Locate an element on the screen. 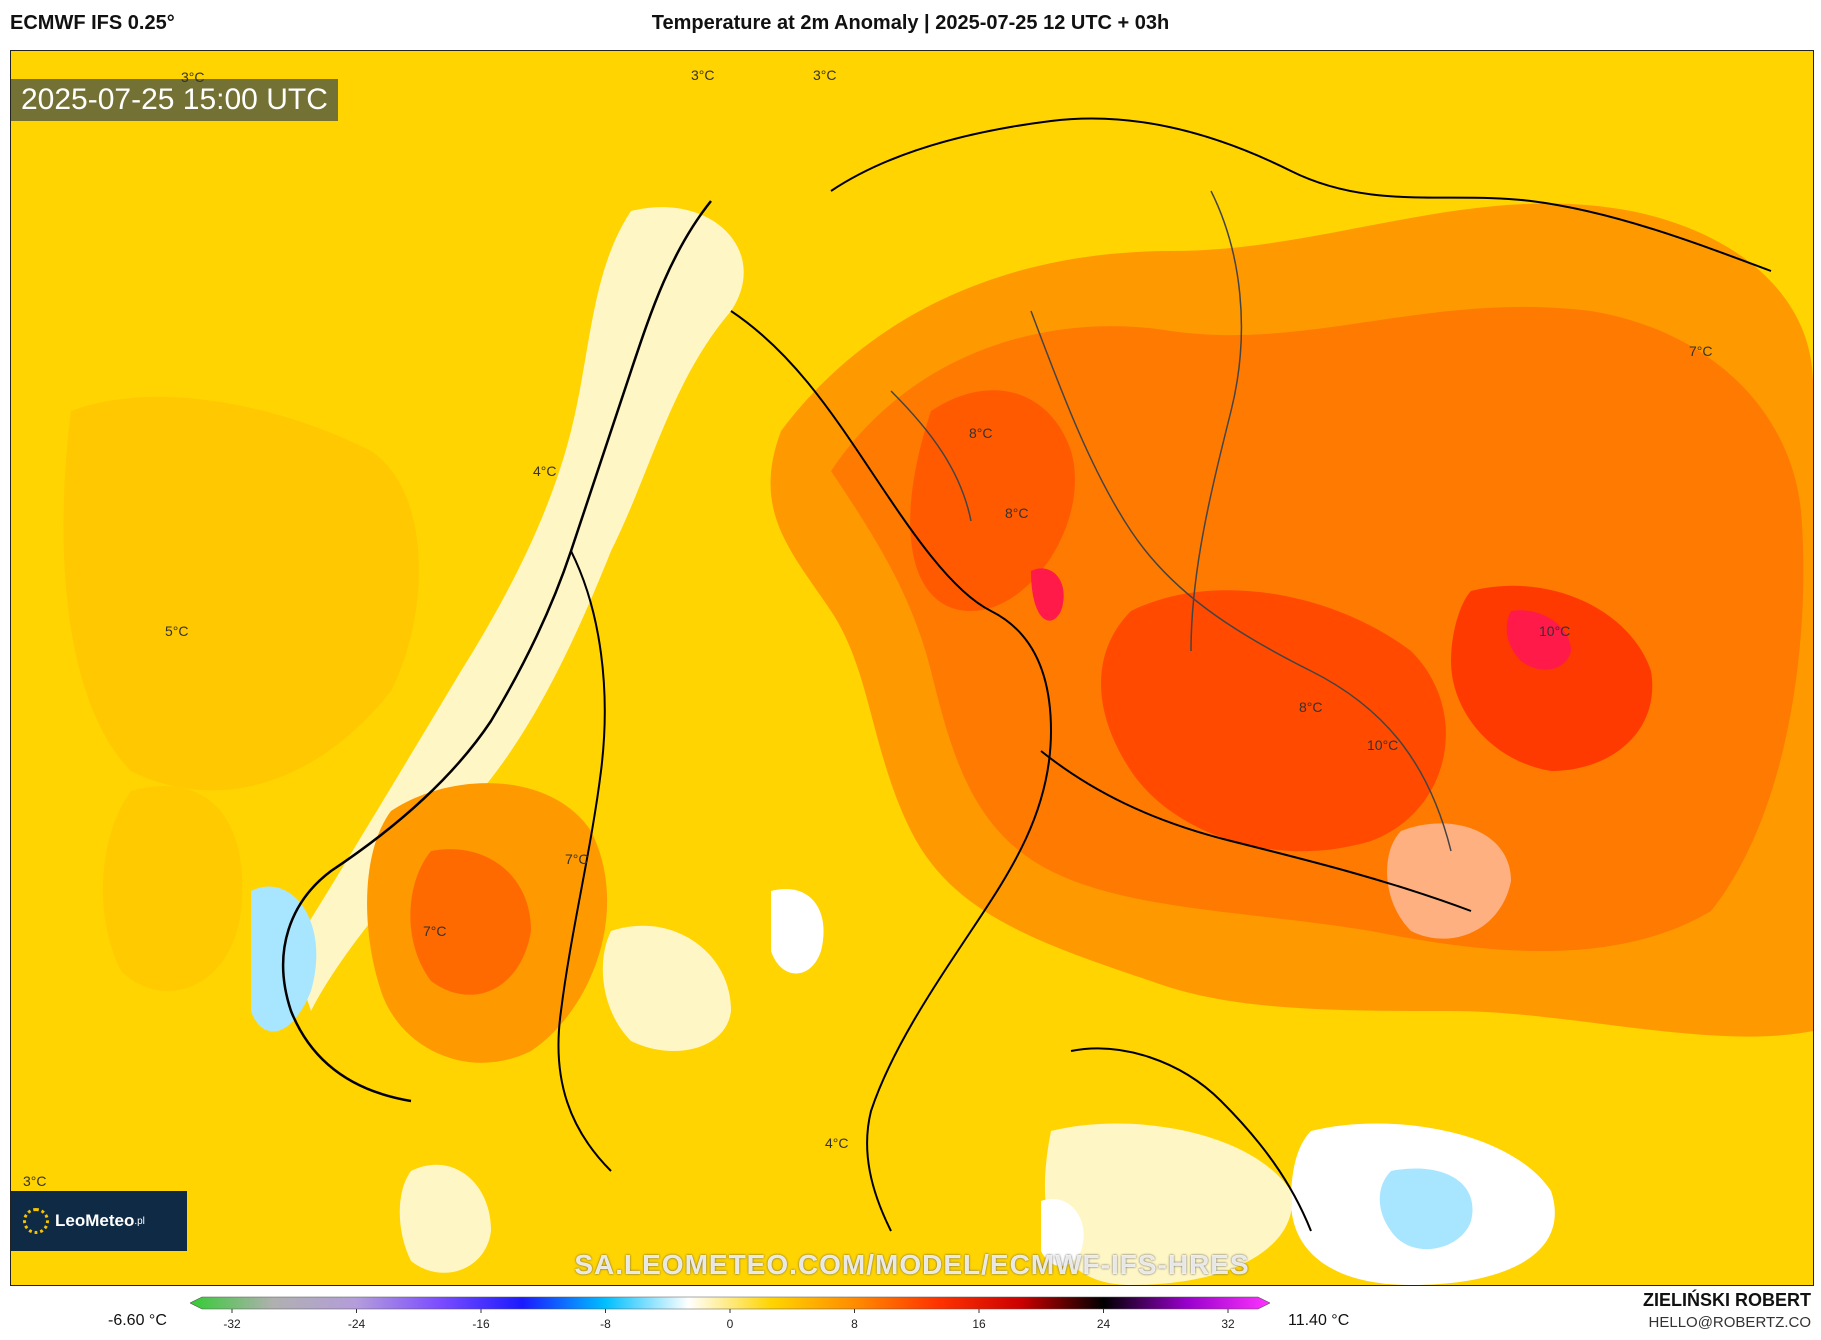  watermark-url: SA.LEOMETEO.COM/MODEL/ECMWF-IFS-HRES is located at coordinates (912, 1264).